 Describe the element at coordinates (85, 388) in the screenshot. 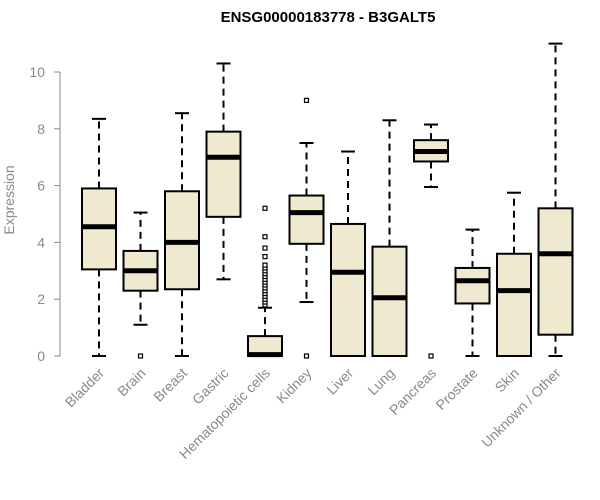

I see `x-tick-label: Bladder` at that location.